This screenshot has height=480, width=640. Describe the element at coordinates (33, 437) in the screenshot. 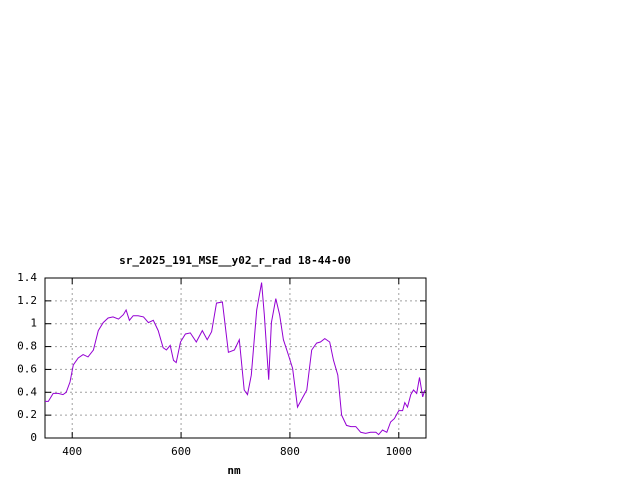

I see `y-tick-label: 0` at that location.